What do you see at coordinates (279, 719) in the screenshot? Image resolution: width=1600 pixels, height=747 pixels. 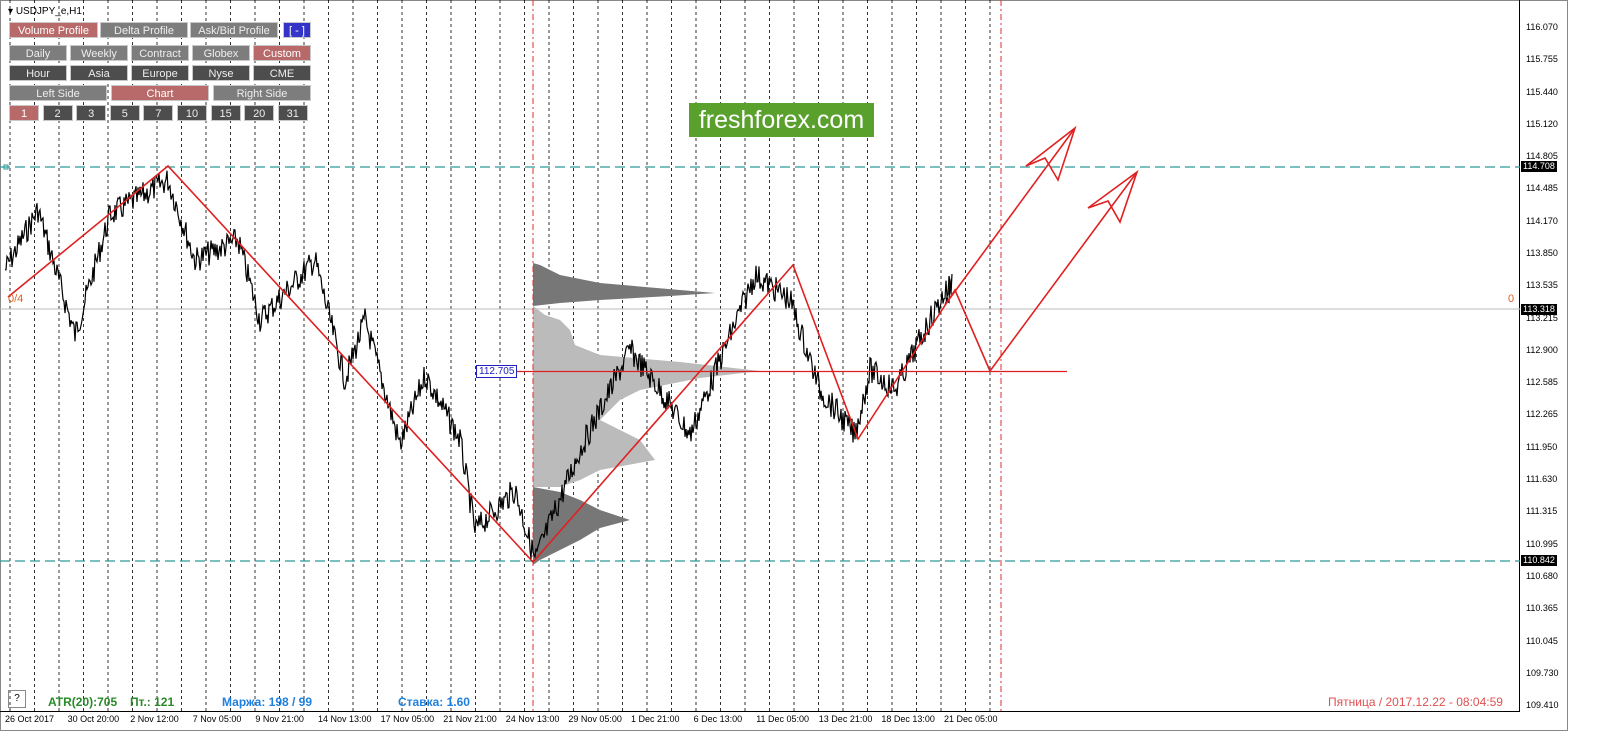 I see `time-label: 9 Nov 21:00` at bounding box center [279, 719].